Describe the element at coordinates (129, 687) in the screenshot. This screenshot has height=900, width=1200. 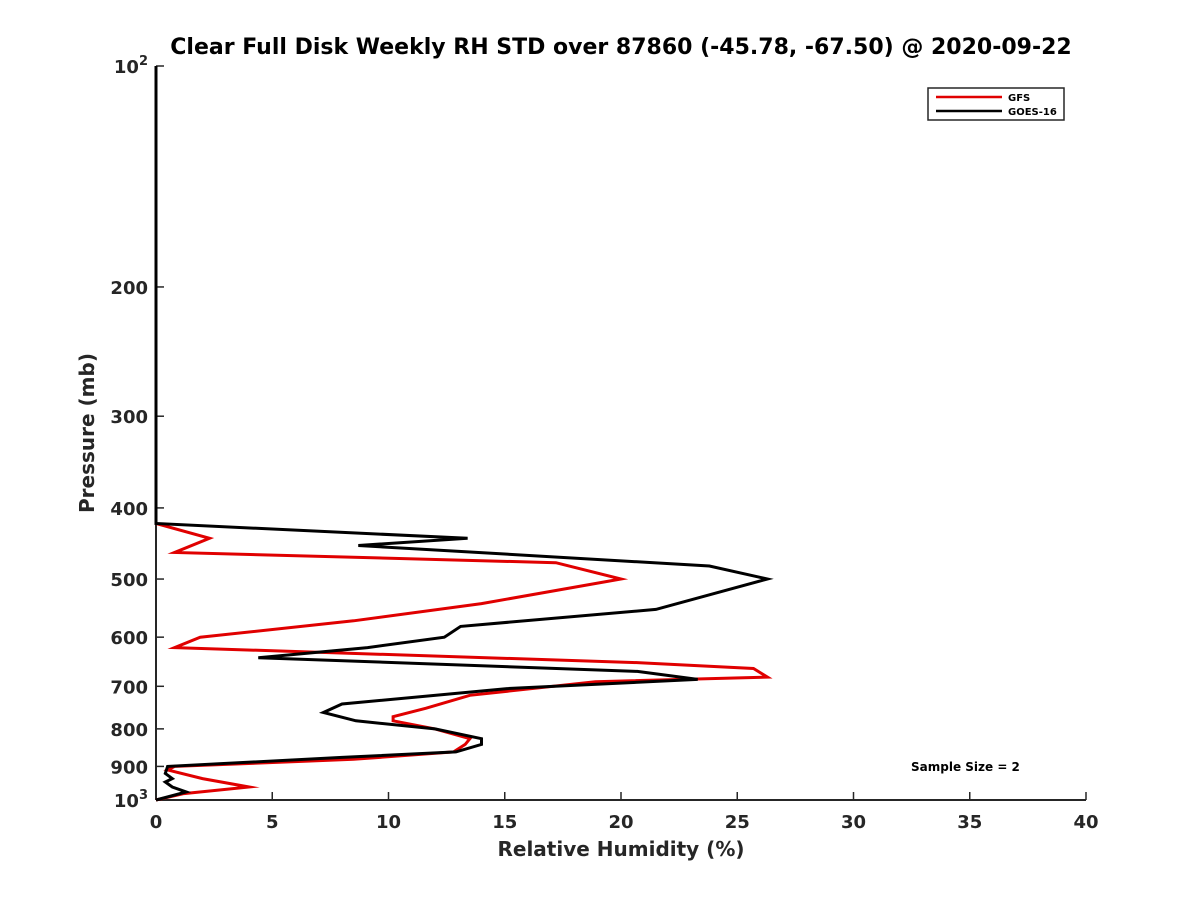
I see `y-tick-label: 700` at that location.